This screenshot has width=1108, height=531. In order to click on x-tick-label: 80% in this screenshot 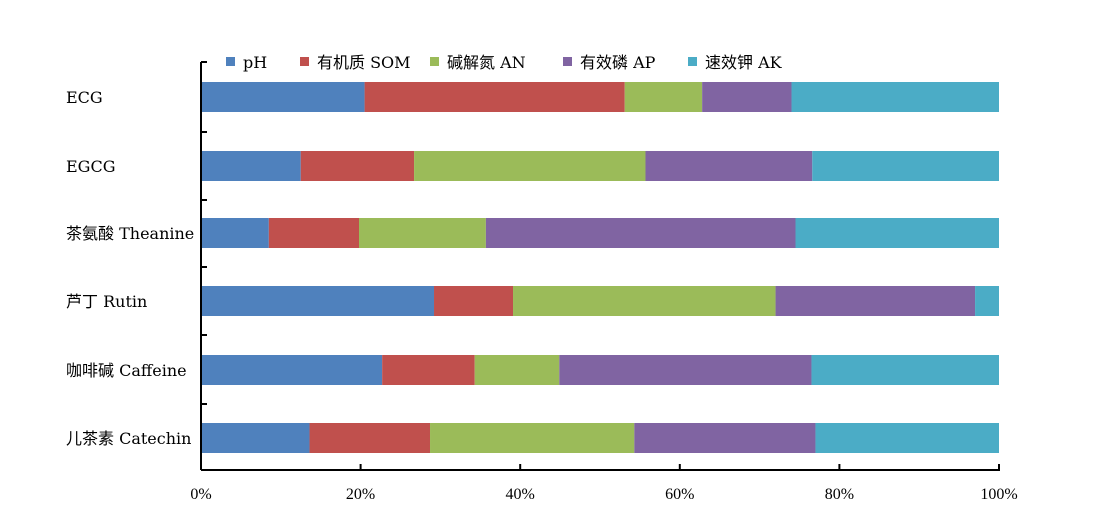, I will do `click(839, 494)`.